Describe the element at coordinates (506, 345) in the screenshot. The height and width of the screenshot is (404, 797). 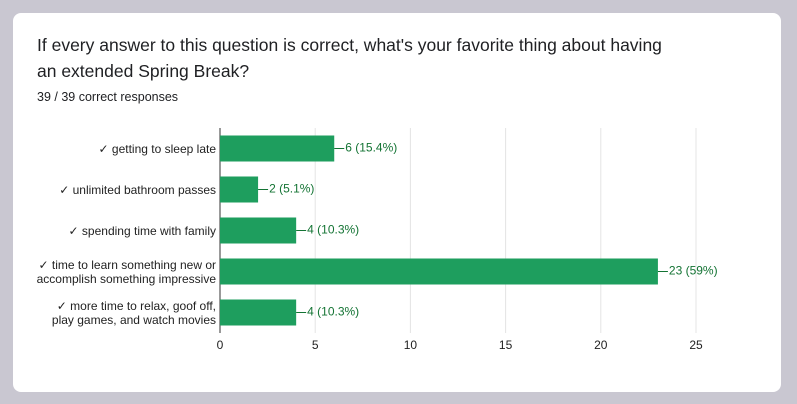
I see `x-tick-label: 15` at that location.